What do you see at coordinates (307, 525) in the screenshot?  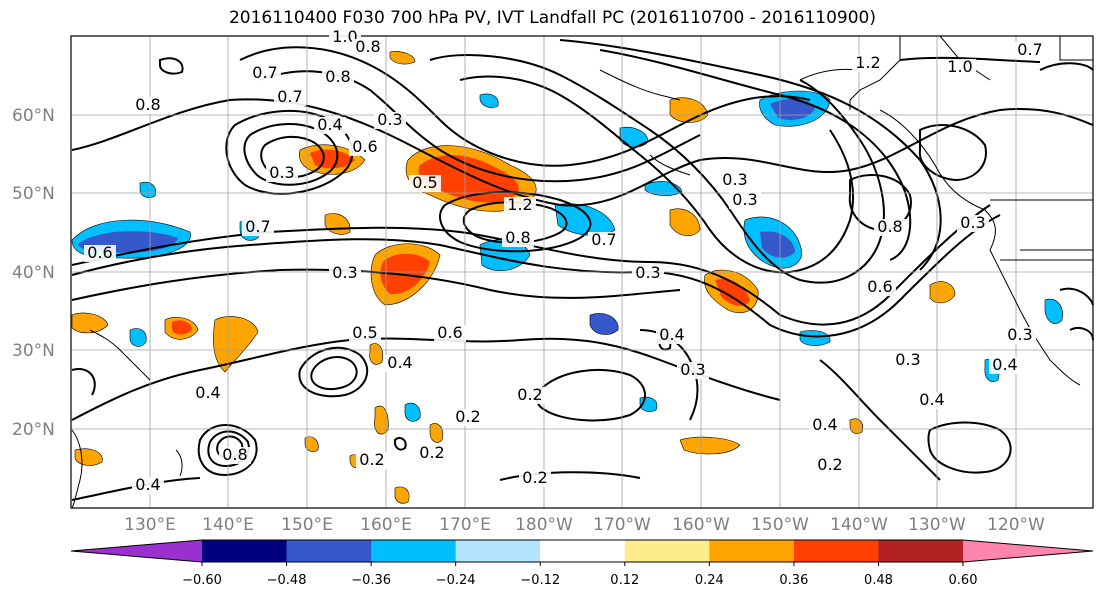 I see `lon-label-150e: 150°E` at bounding box center [307, 525].